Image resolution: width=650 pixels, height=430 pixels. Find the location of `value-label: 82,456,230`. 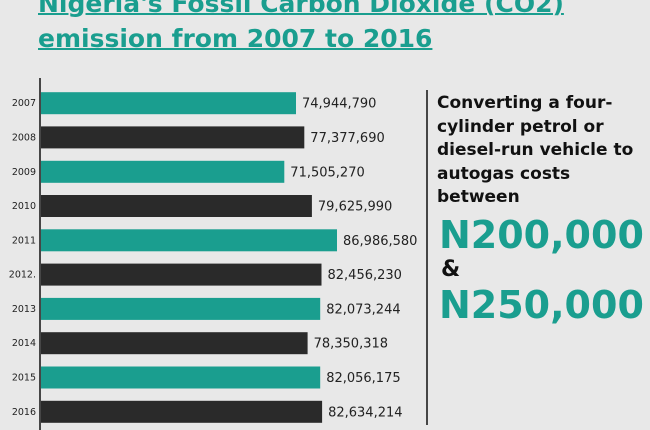

value-label: 82,456,230 is located at coordinates (365, 275).